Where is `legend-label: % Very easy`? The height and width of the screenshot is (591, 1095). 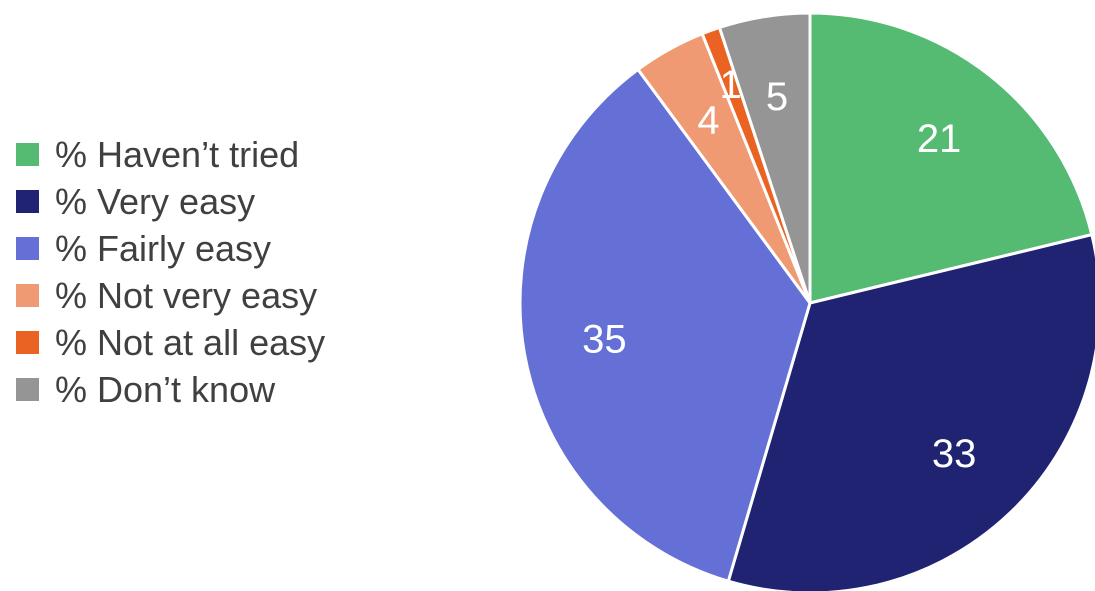
legend-label: % Very easy is located at coordinates (155, 201).